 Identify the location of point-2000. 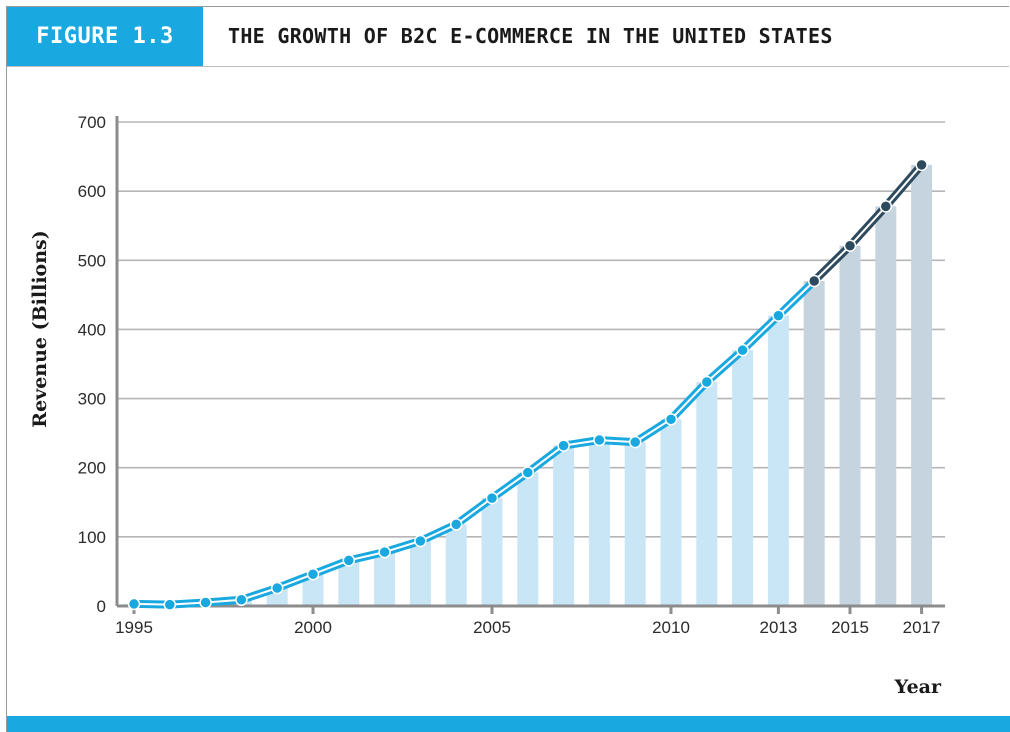
(313, 574).